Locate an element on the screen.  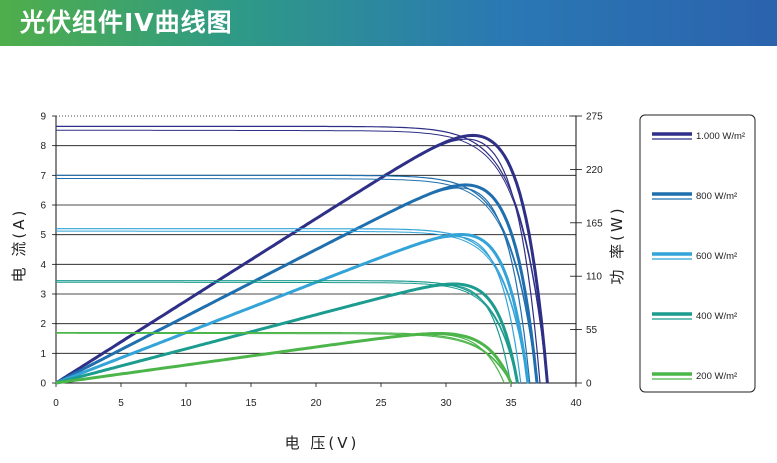
y2-tick-label: 110 is located at coordinates (594, 277).